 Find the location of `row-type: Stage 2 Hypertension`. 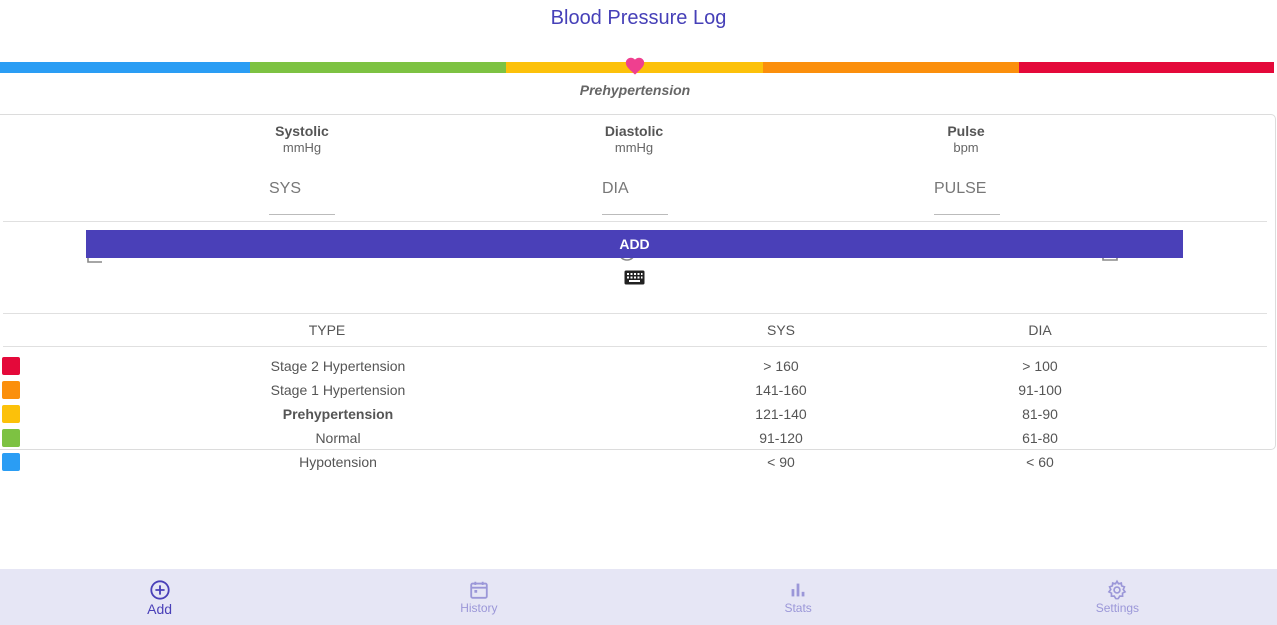

row-type: Stage 2 Hypertension is located at coordinates (338, 366).